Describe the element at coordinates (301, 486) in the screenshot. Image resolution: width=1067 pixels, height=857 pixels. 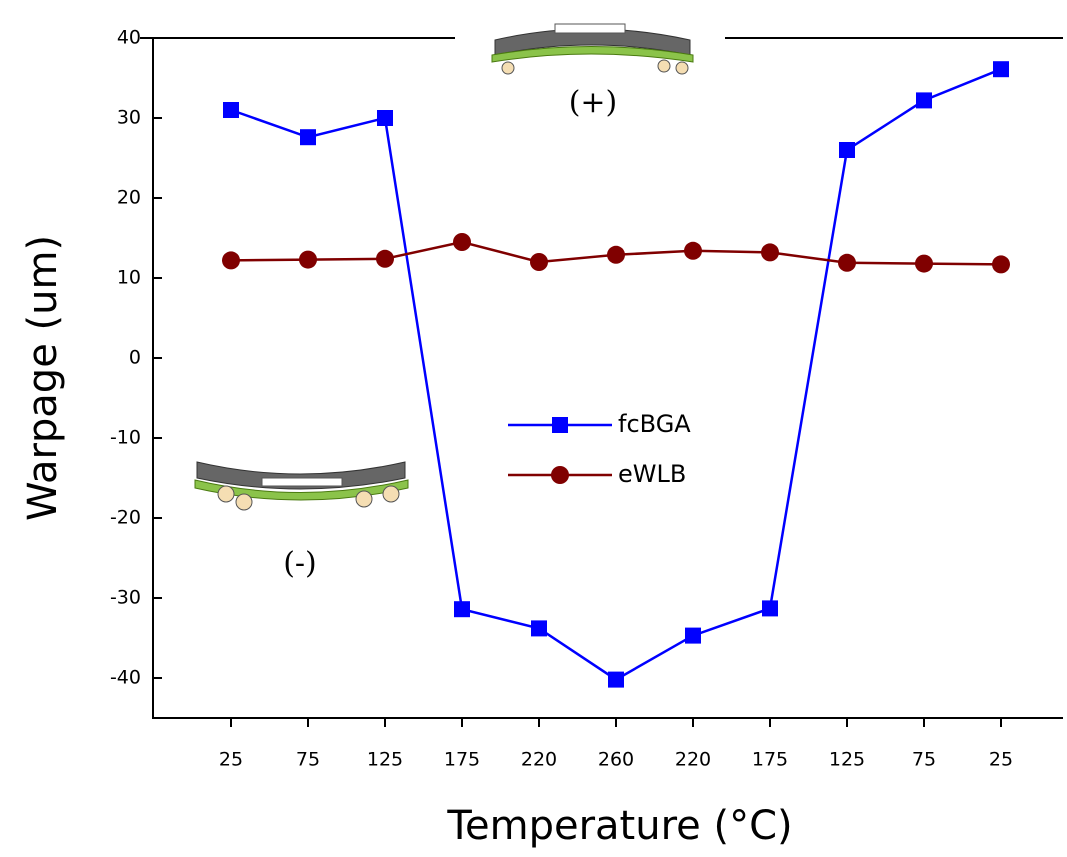
I see `icon-negative` at that location.